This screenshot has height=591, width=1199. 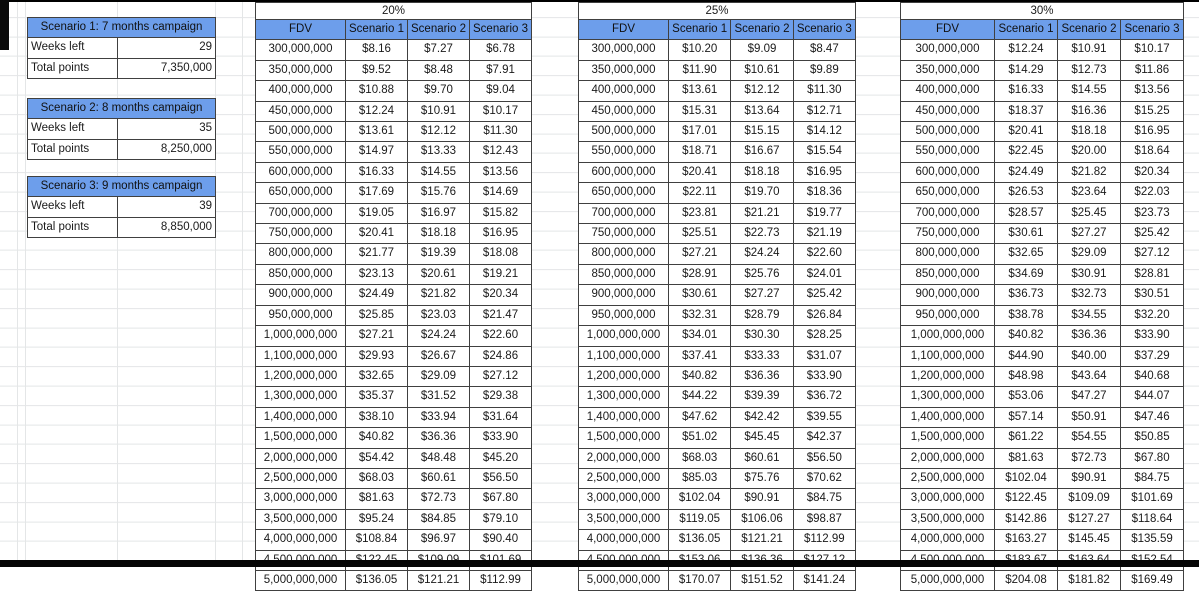 I want to click on price-cell-scenario-1: $38.10, so click(x=376, y=417).